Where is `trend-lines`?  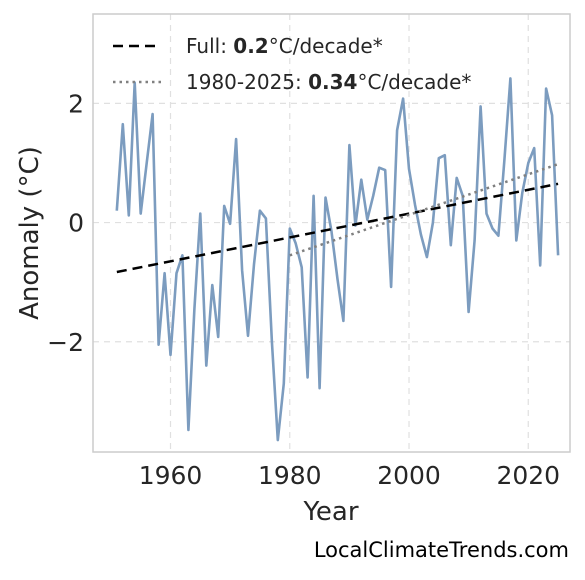 trend-lines is located at coordinates (337, 218).